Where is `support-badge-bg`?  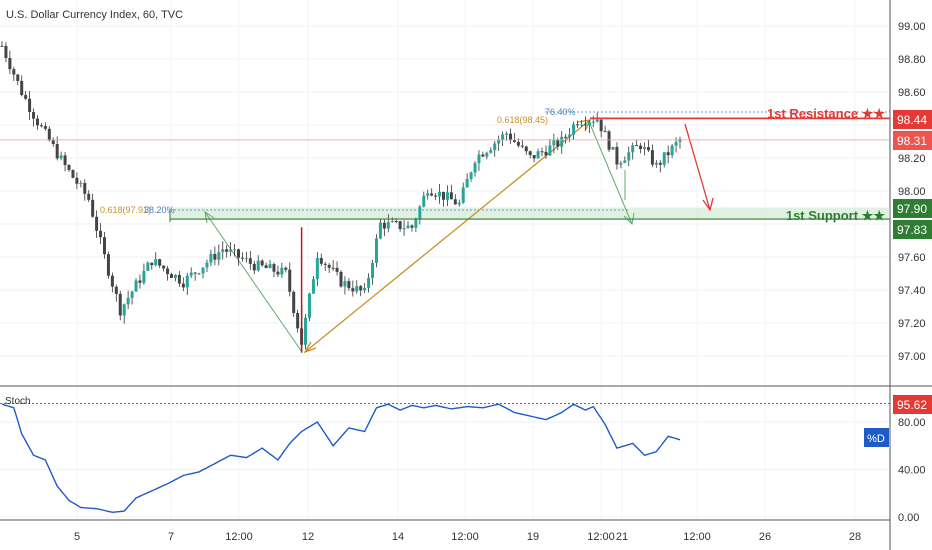
support-badge-bg is located at coordinates (912, 208).